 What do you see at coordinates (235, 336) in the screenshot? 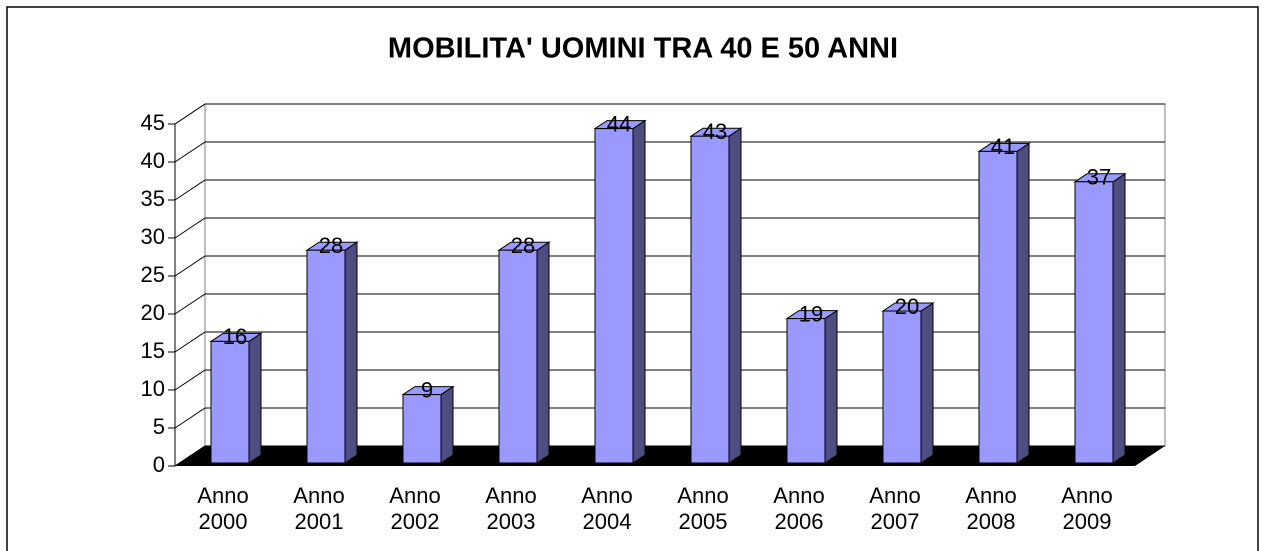
I see `data-label: 16` at bounding box center [235, 336].